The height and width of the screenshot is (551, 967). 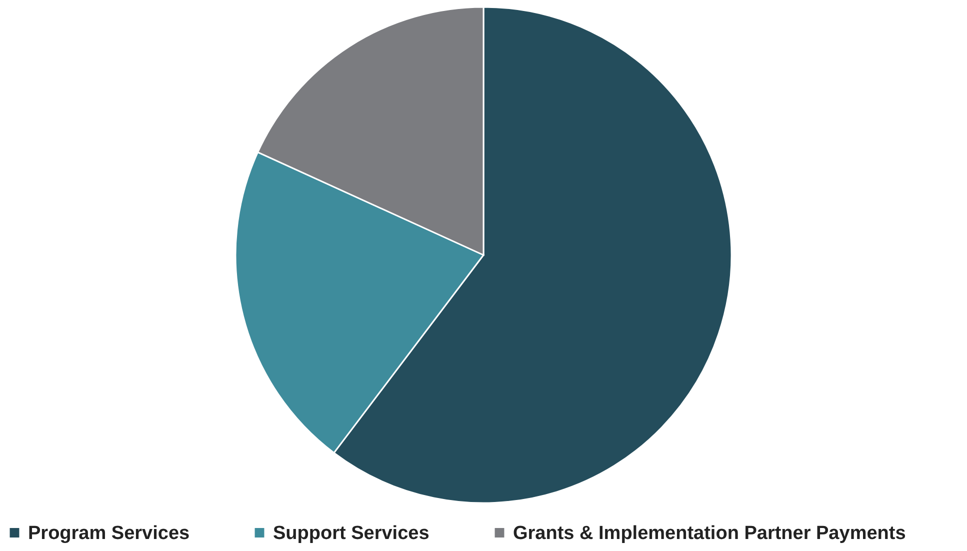 What do you see at coordinates (709, 533) in the screenshot?
I see `legend-label: Grants & Implementation Partner Payments` at bounding box center [709, 533].